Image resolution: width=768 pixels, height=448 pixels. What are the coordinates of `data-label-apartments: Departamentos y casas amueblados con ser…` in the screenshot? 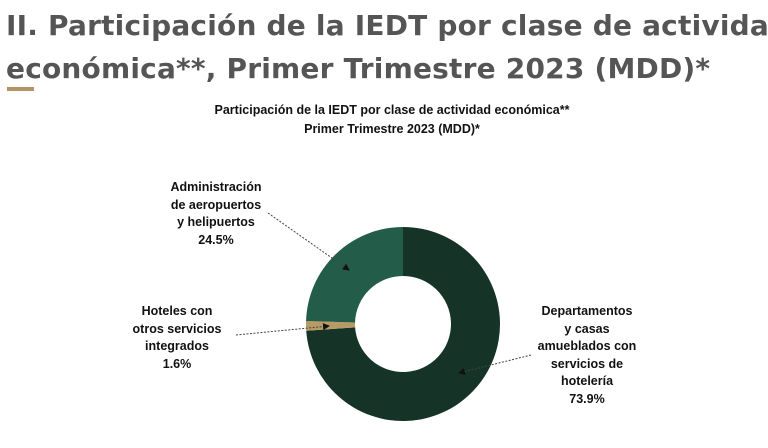 It's located at (587, 355).